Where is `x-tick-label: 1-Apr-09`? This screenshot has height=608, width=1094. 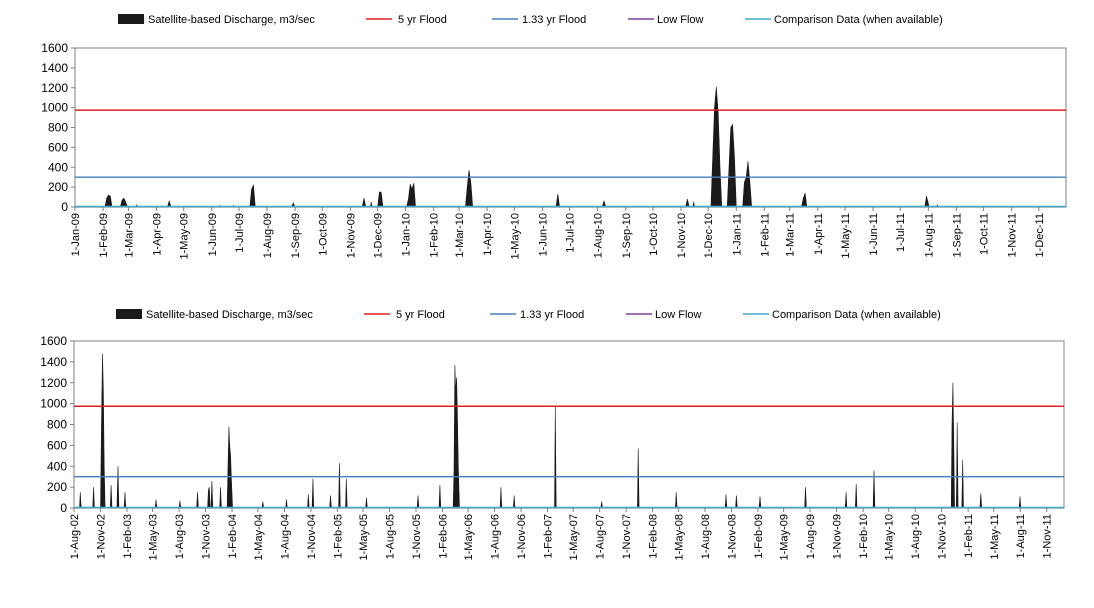 x-tick-label: 1-Apr-09 is located at coordinates (158, 234).